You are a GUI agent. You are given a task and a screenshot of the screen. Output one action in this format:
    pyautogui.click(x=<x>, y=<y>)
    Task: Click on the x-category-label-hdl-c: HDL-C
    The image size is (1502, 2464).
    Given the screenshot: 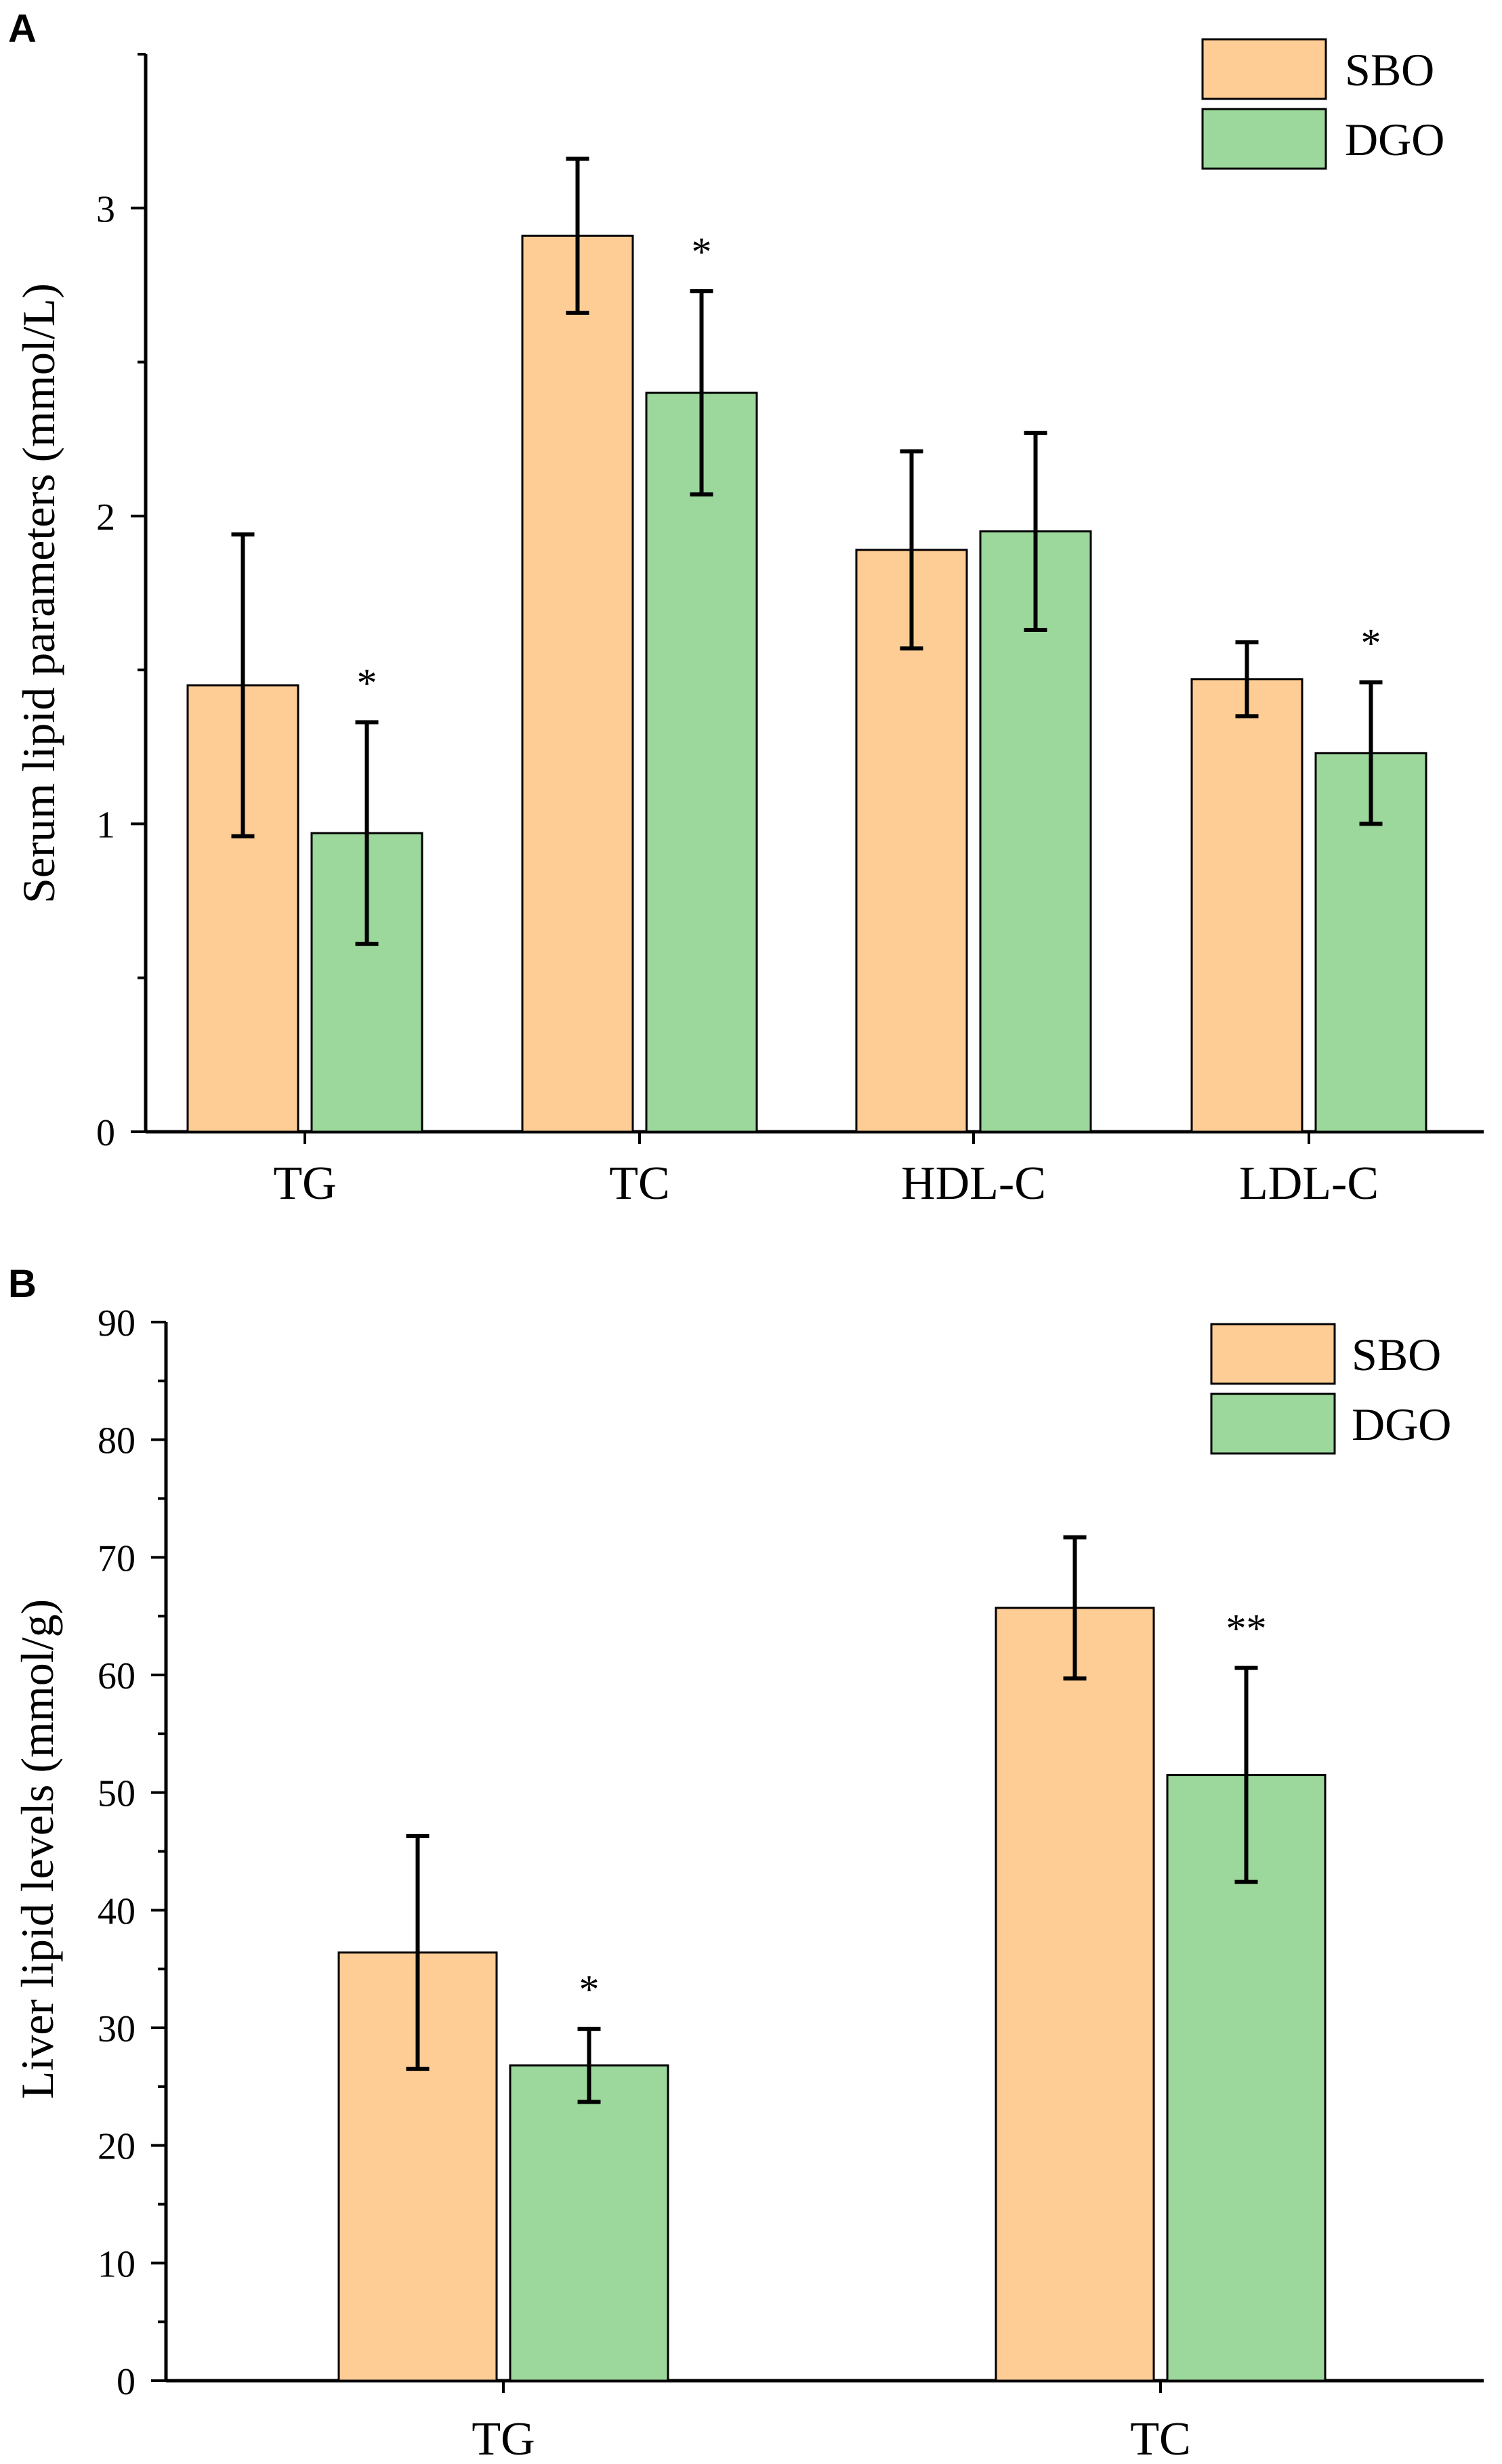 What is the action you would take?
    pyautogui.click(x=973, y=1183)
    